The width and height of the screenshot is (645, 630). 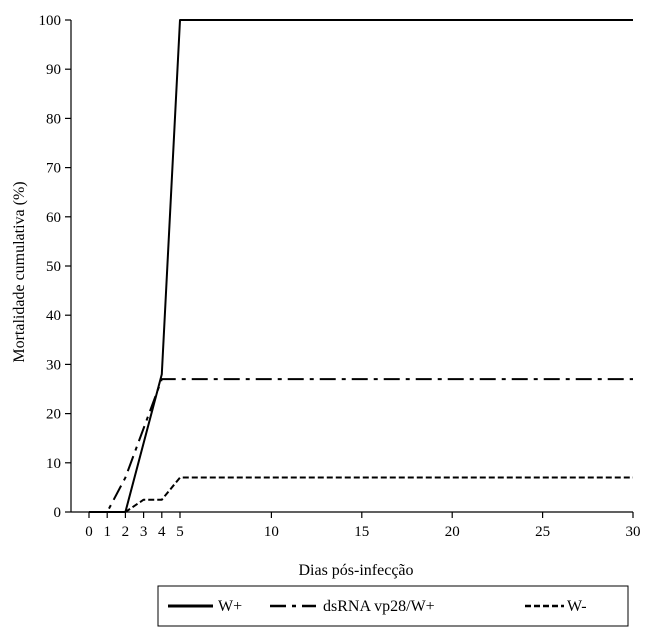 What do you see at coordinates (58, 513) in the screenshot?
I see `y-tick-label: 0` at bounding box center [58, 513].